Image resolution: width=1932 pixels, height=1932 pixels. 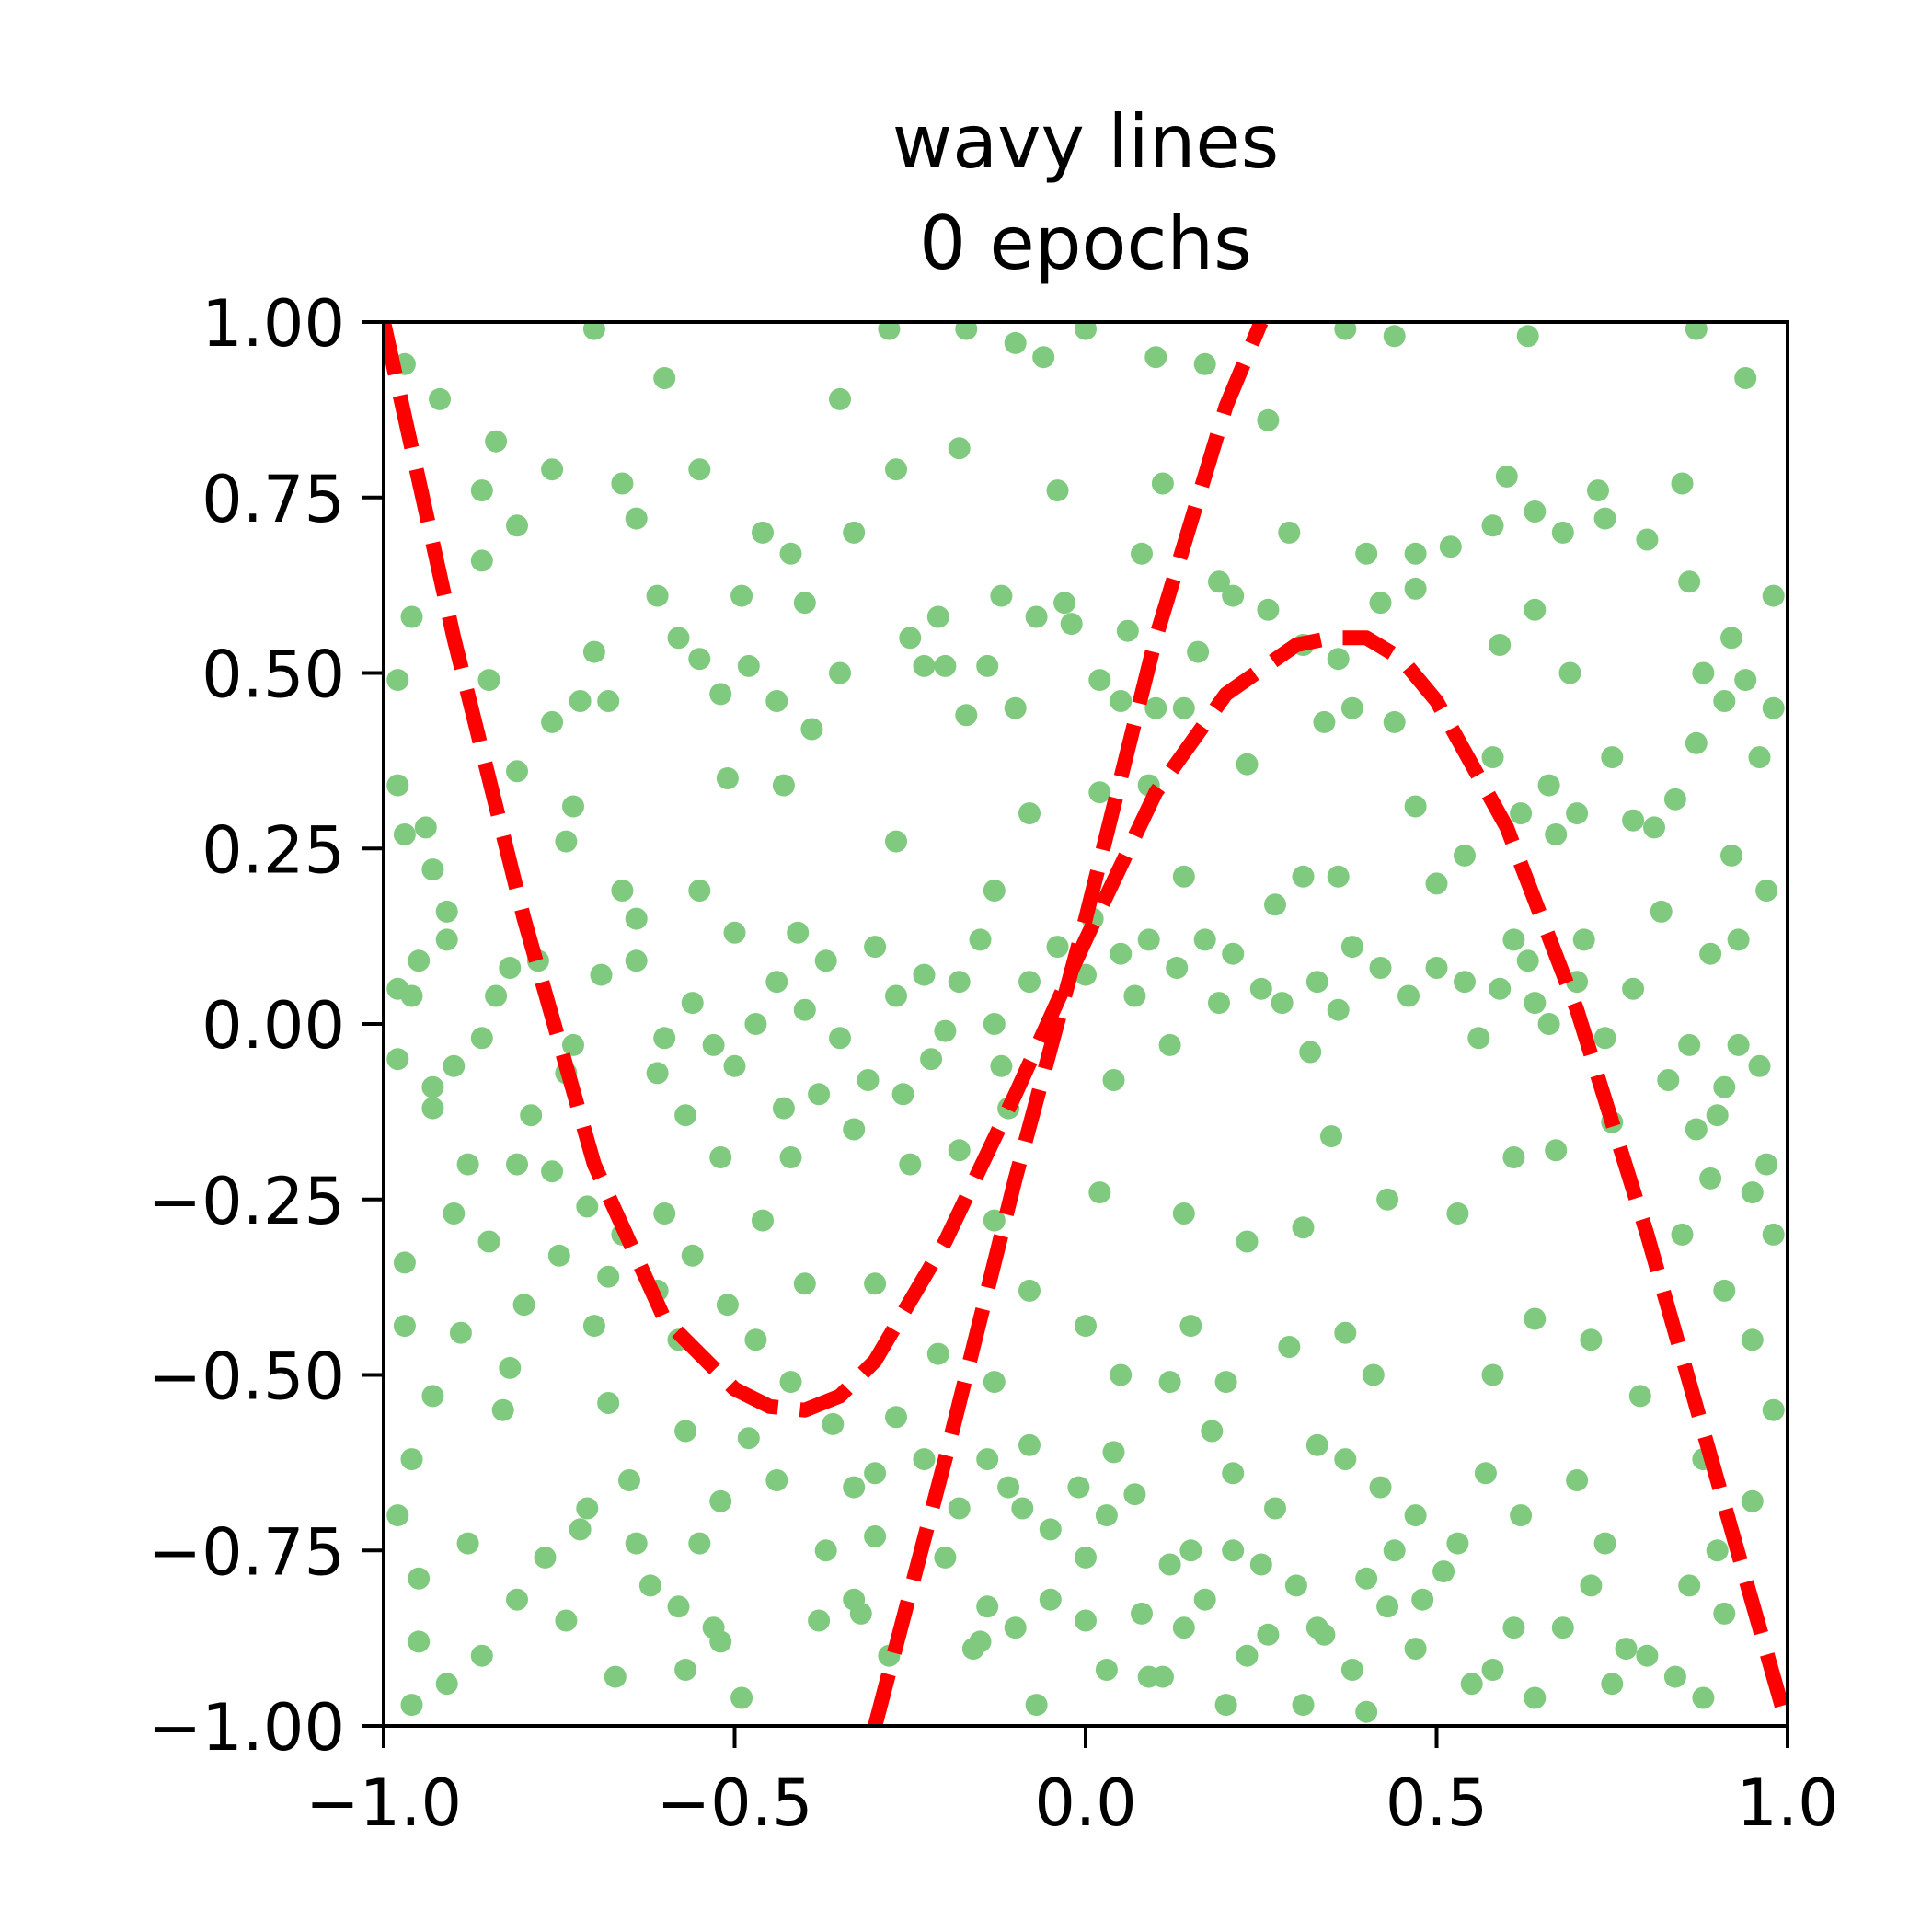 I want to click on y-tick-label: −0.25, so click(x=246, y=1201).